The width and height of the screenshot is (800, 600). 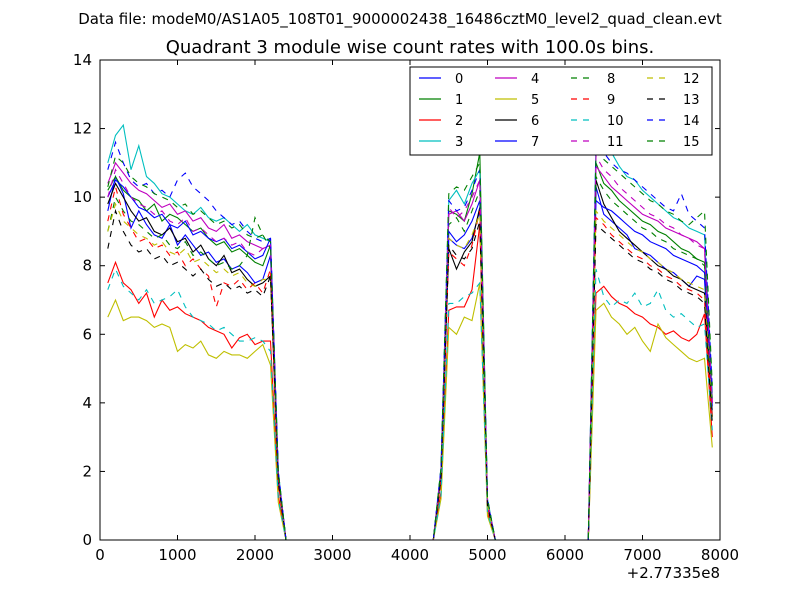 What do you see at coordinates (487, 555) in the screenshot?
I see `x-tick-label: 5000` at bounding box center [487, 555].